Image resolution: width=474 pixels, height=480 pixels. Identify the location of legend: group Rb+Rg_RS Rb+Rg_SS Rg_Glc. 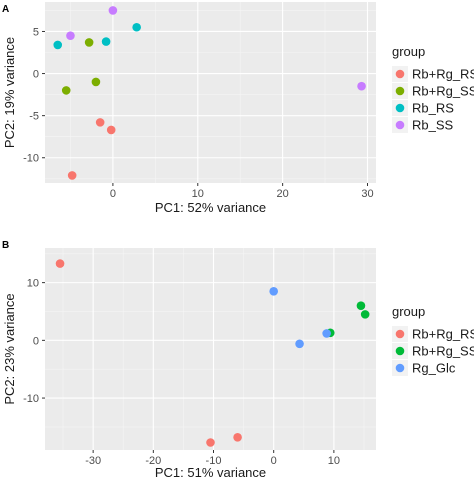
(433, 340).